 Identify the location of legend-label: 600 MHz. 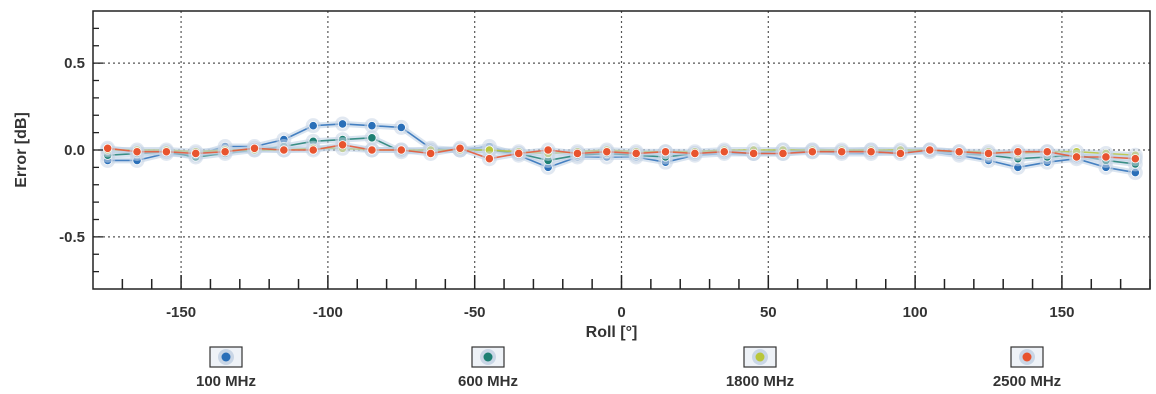
(488, 381).